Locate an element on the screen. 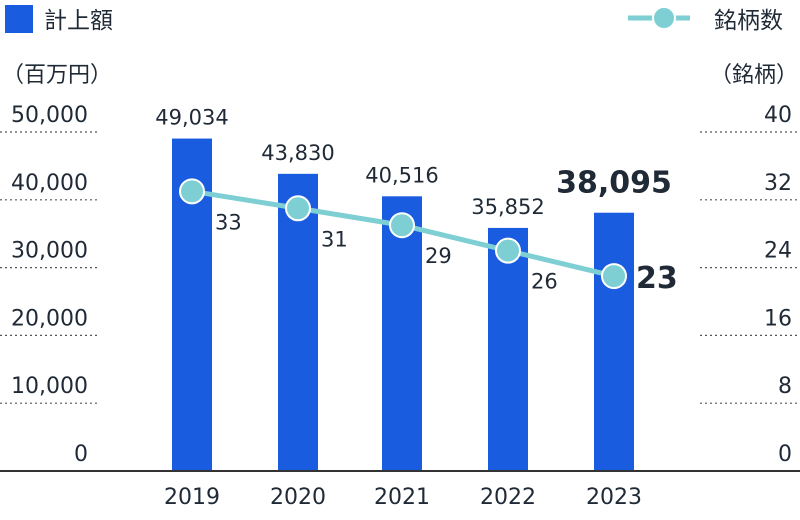 The width and height of the screenshot is (800, 520). legend-line-label: 銘柄数 is located at coordinates (748, 21).